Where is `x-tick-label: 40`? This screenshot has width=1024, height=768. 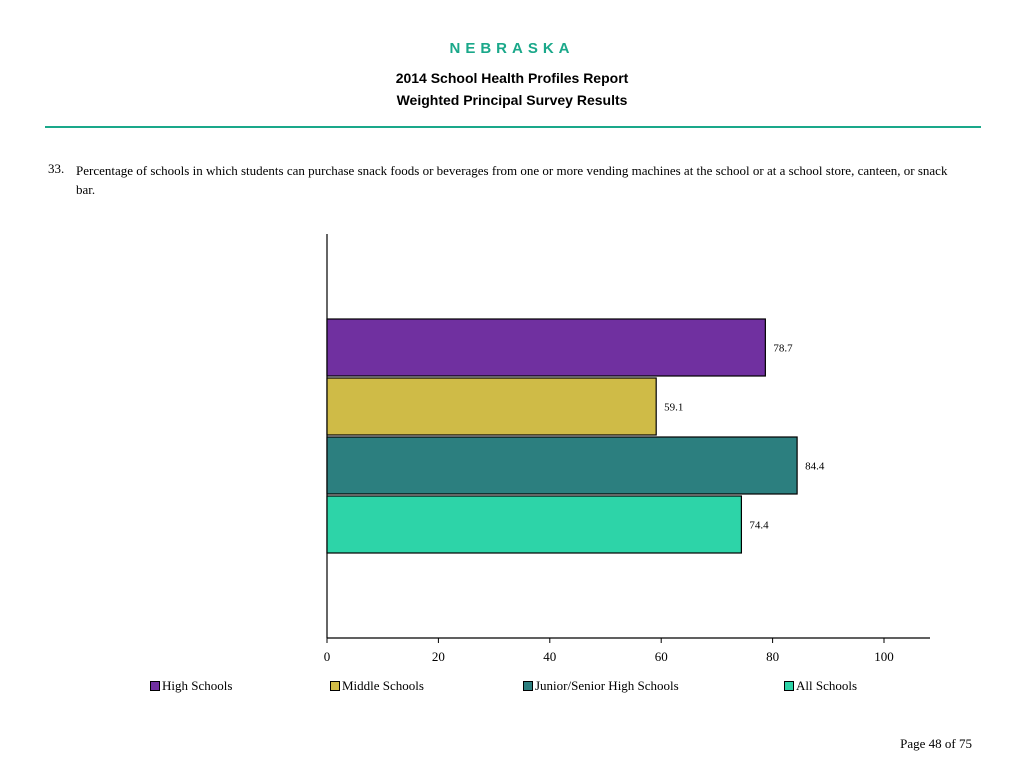 x-tick-label: 40 is located at coordinates (549, 656).